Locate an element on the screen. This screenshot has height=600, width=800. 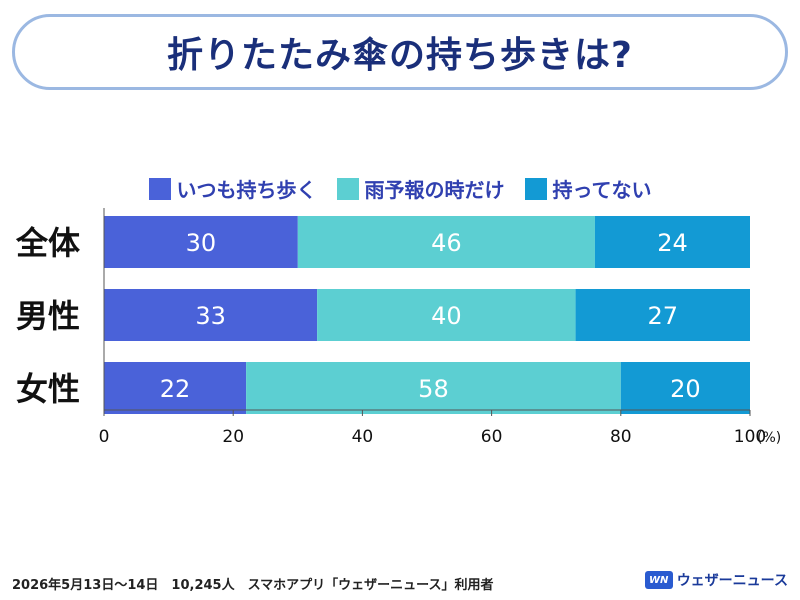
data-label: 24 is located at coordinates (672, 243).